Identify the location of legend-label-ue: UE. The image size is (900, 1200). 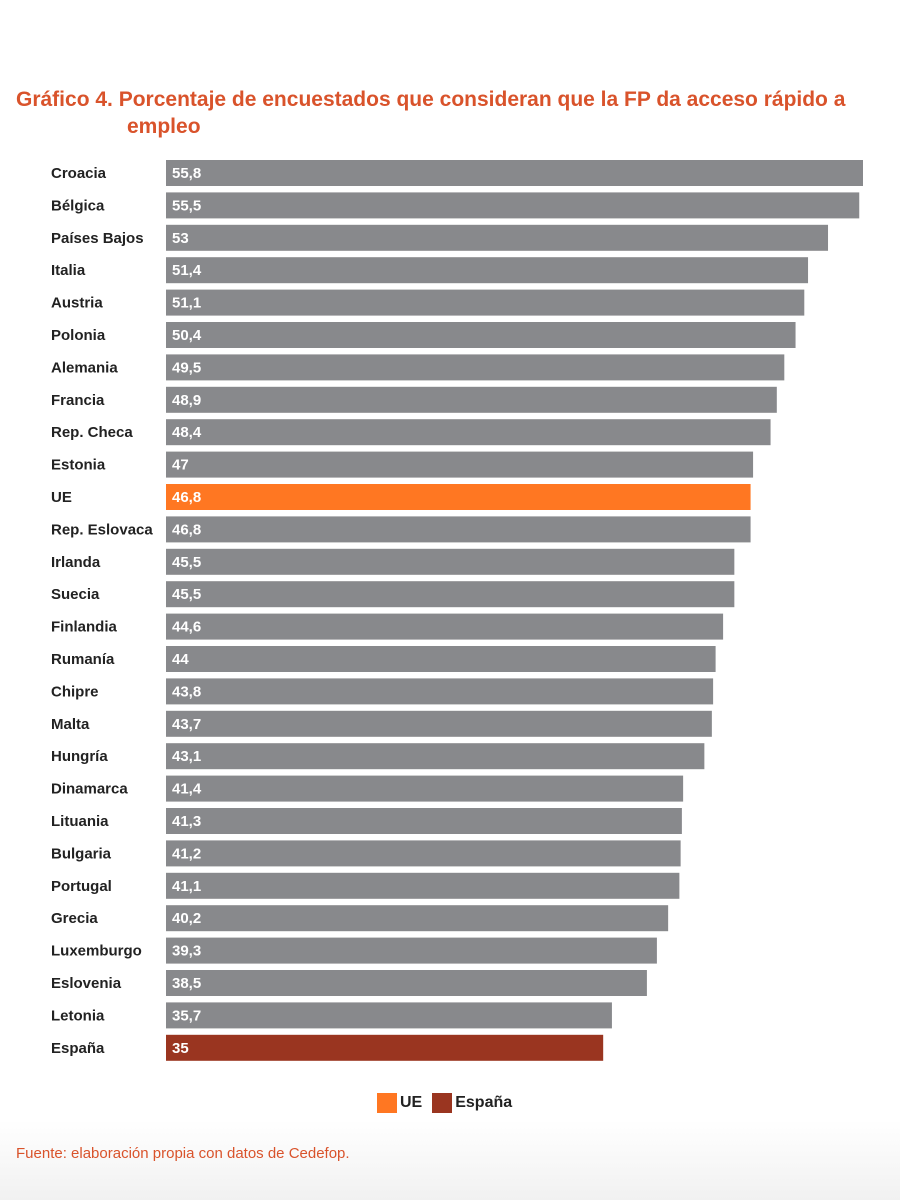
(411, 1102).